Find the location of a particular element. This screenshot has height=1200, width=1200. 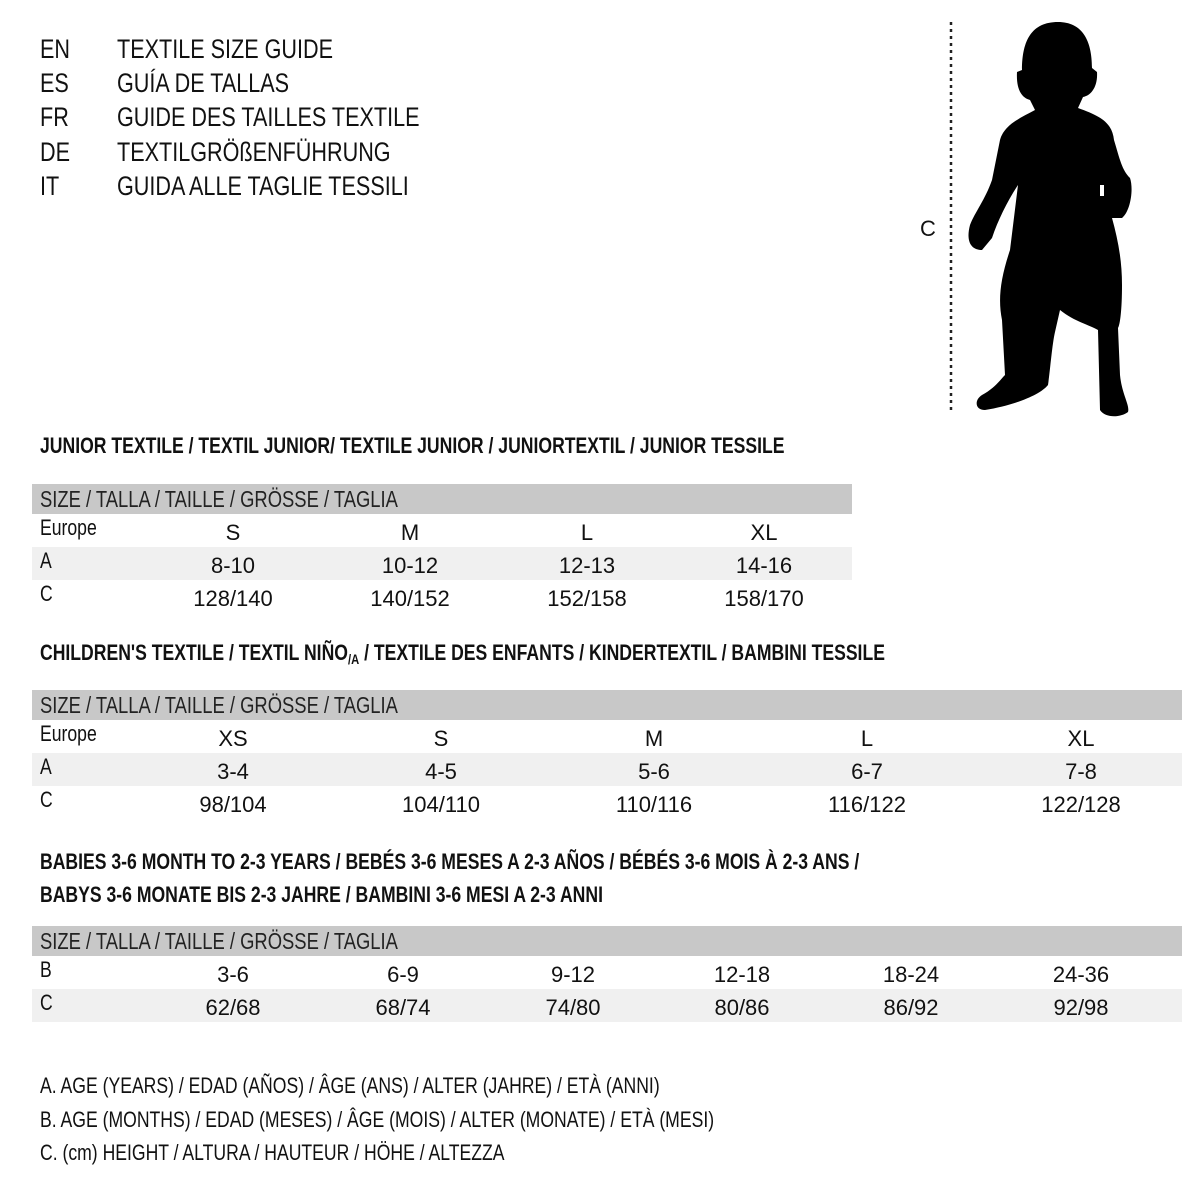

table-cell: 92/98 is located at coordinates (1081, 1007).